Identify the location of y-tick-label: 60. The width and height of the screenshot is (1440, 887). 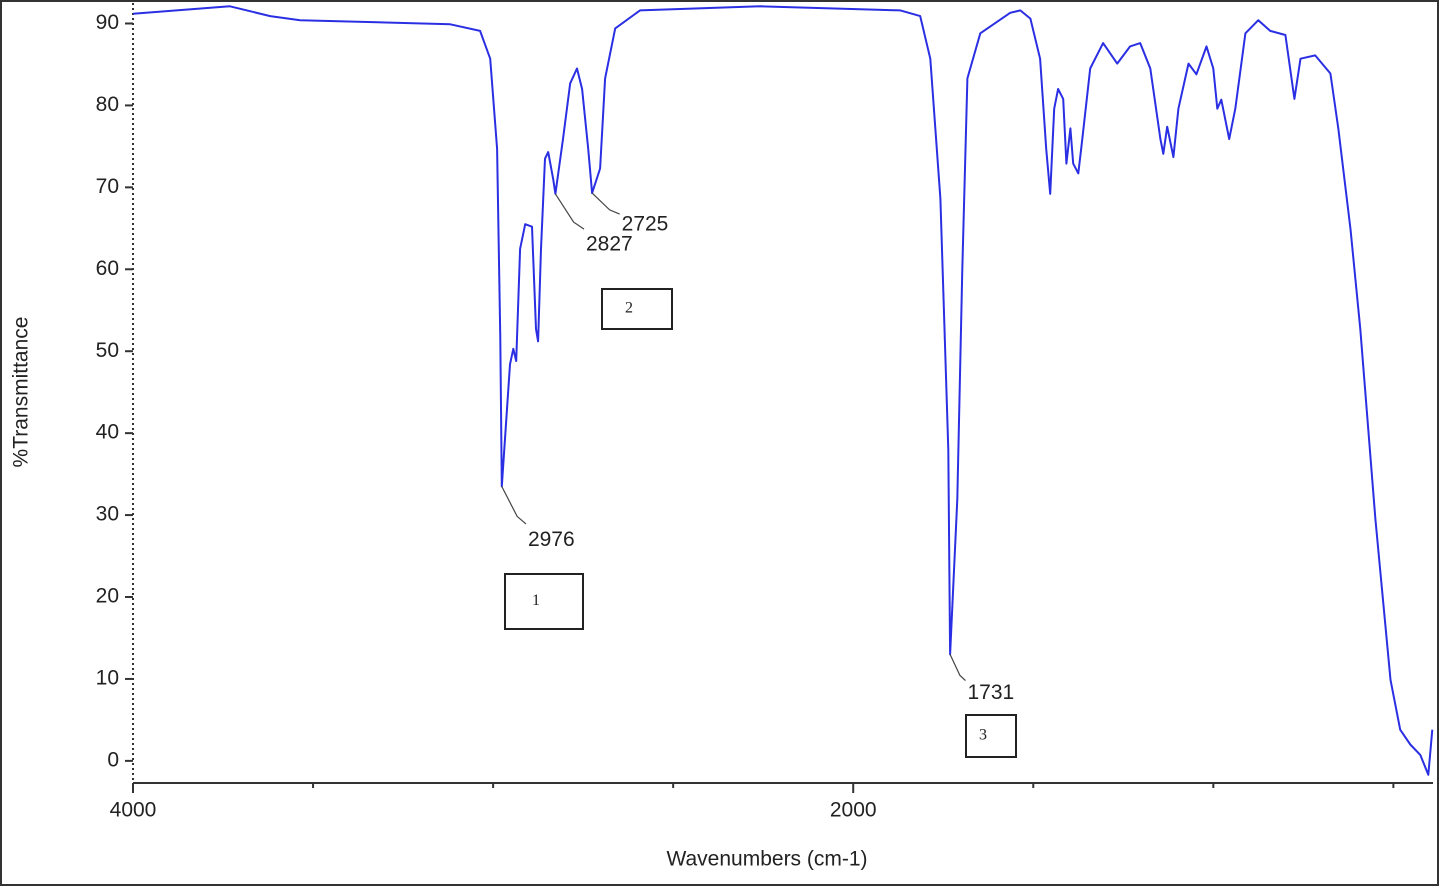
(107, 268).